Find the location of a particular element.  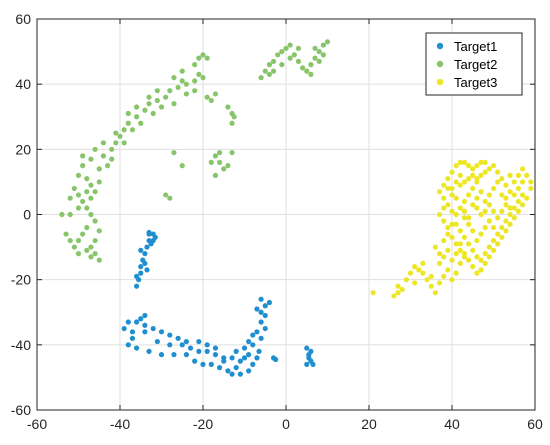

legend-marker-target3 is located at coordinates (440, 82).